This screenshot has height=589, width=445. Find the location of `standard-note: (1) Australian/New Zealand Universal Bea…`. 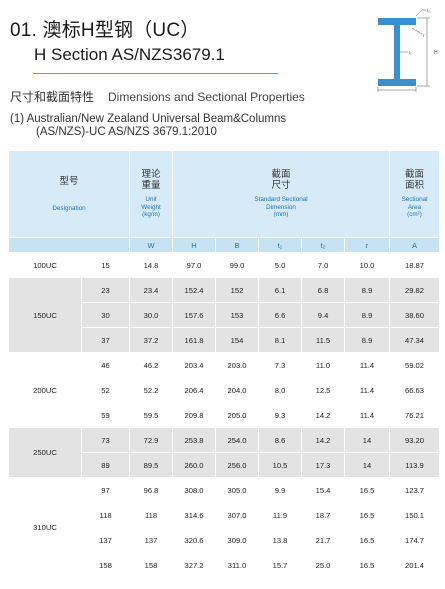

standard-note: (1) Australian/New Zealand Universal Bea… is located at coordinates (148, 126).